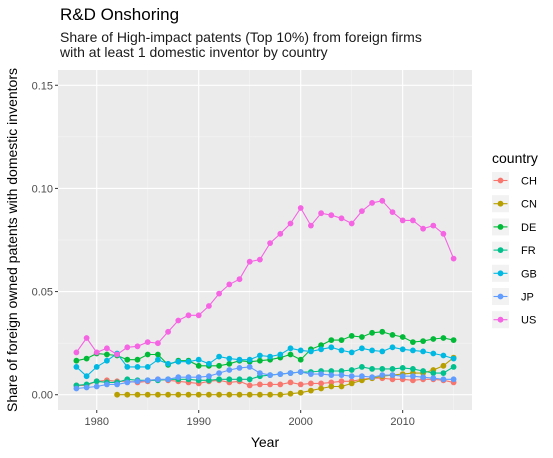 The image size is (553, 458). I want to click on x-axis-title: Year, so click(265, 442).